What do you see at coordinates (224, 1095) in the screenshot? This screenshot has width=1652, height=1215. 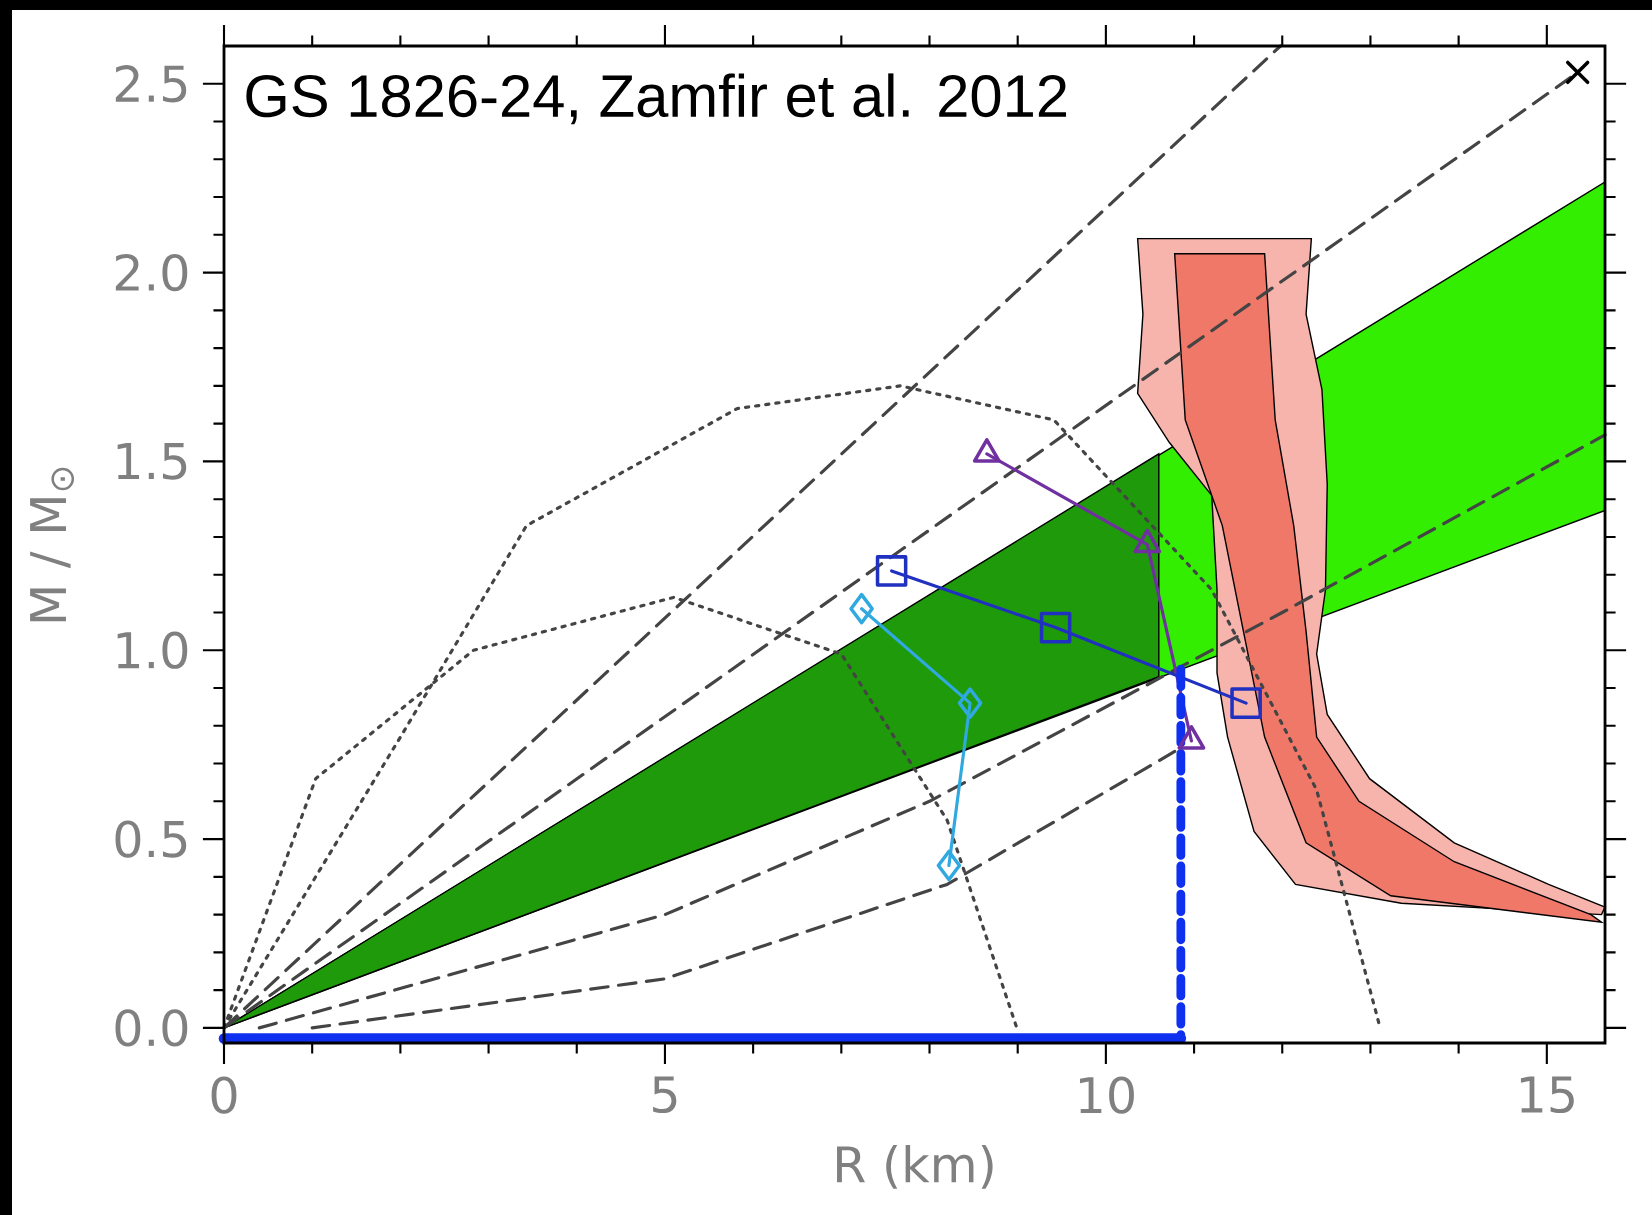 I see `x-tick-label: 0` at bounding box center [224, 1095].